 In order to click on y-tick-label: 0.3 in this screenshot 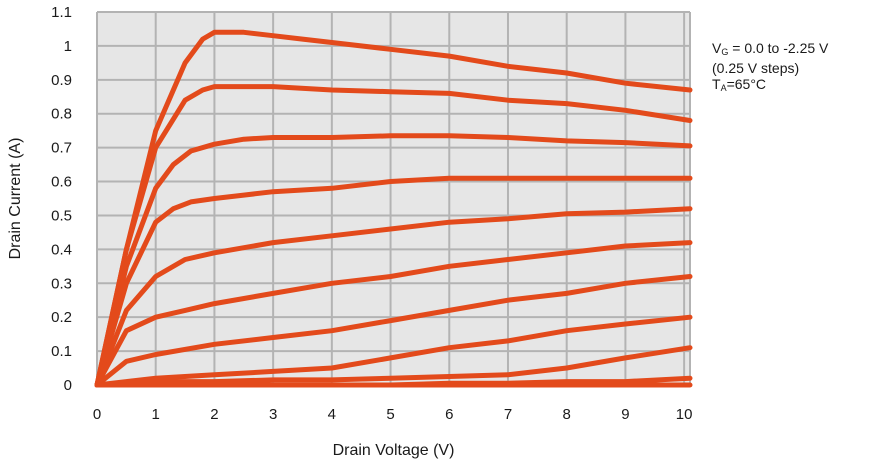, I will do `click(61, 283)`.